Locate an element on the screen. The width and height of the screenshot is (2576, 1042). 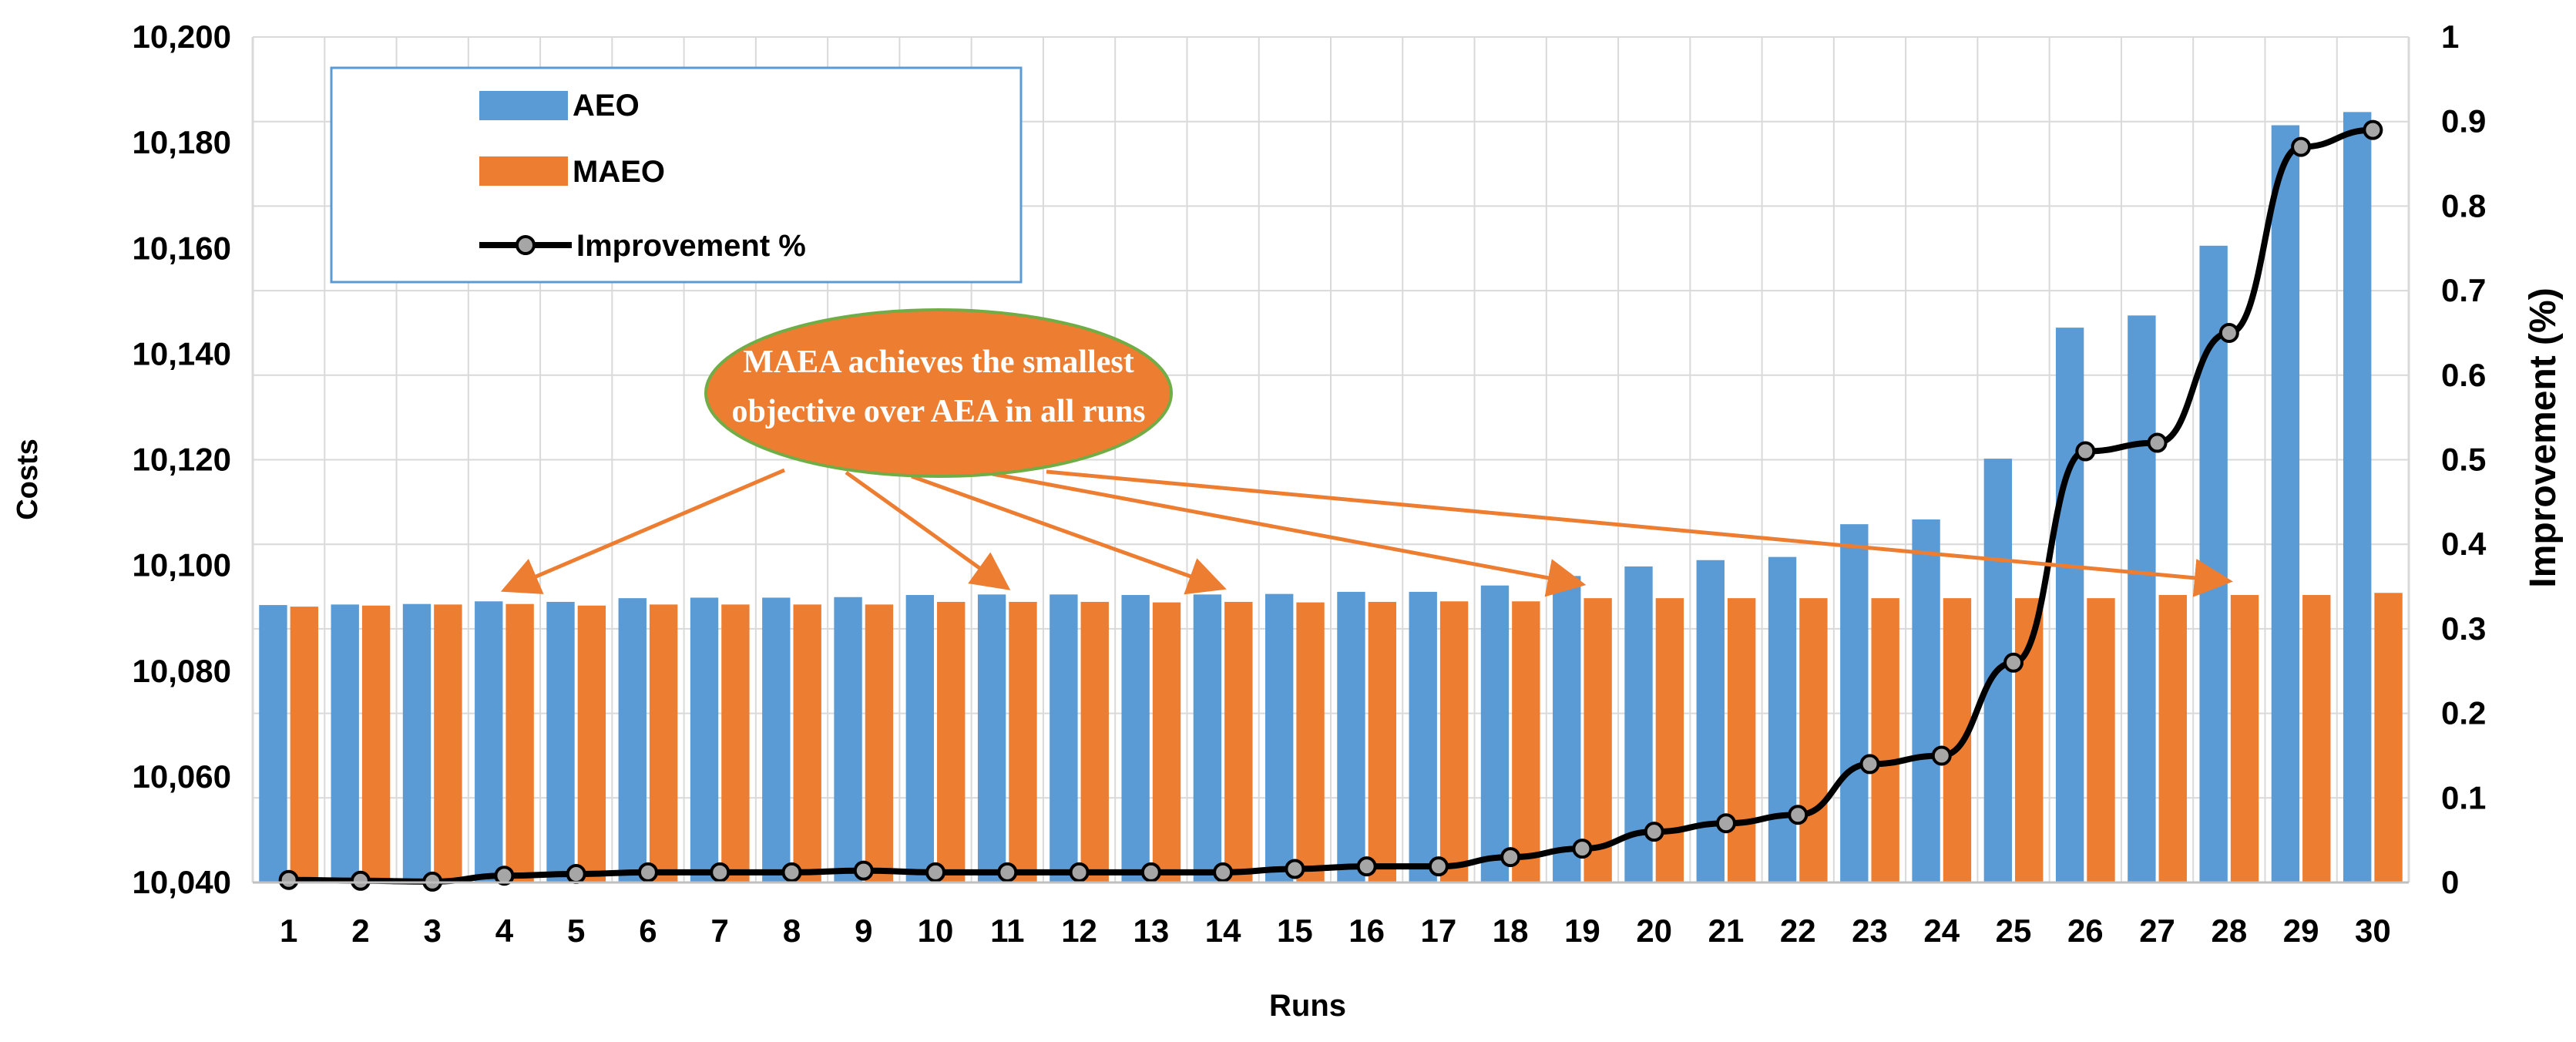
x-tick-label: 18 is located at coordinates (1511, 931).